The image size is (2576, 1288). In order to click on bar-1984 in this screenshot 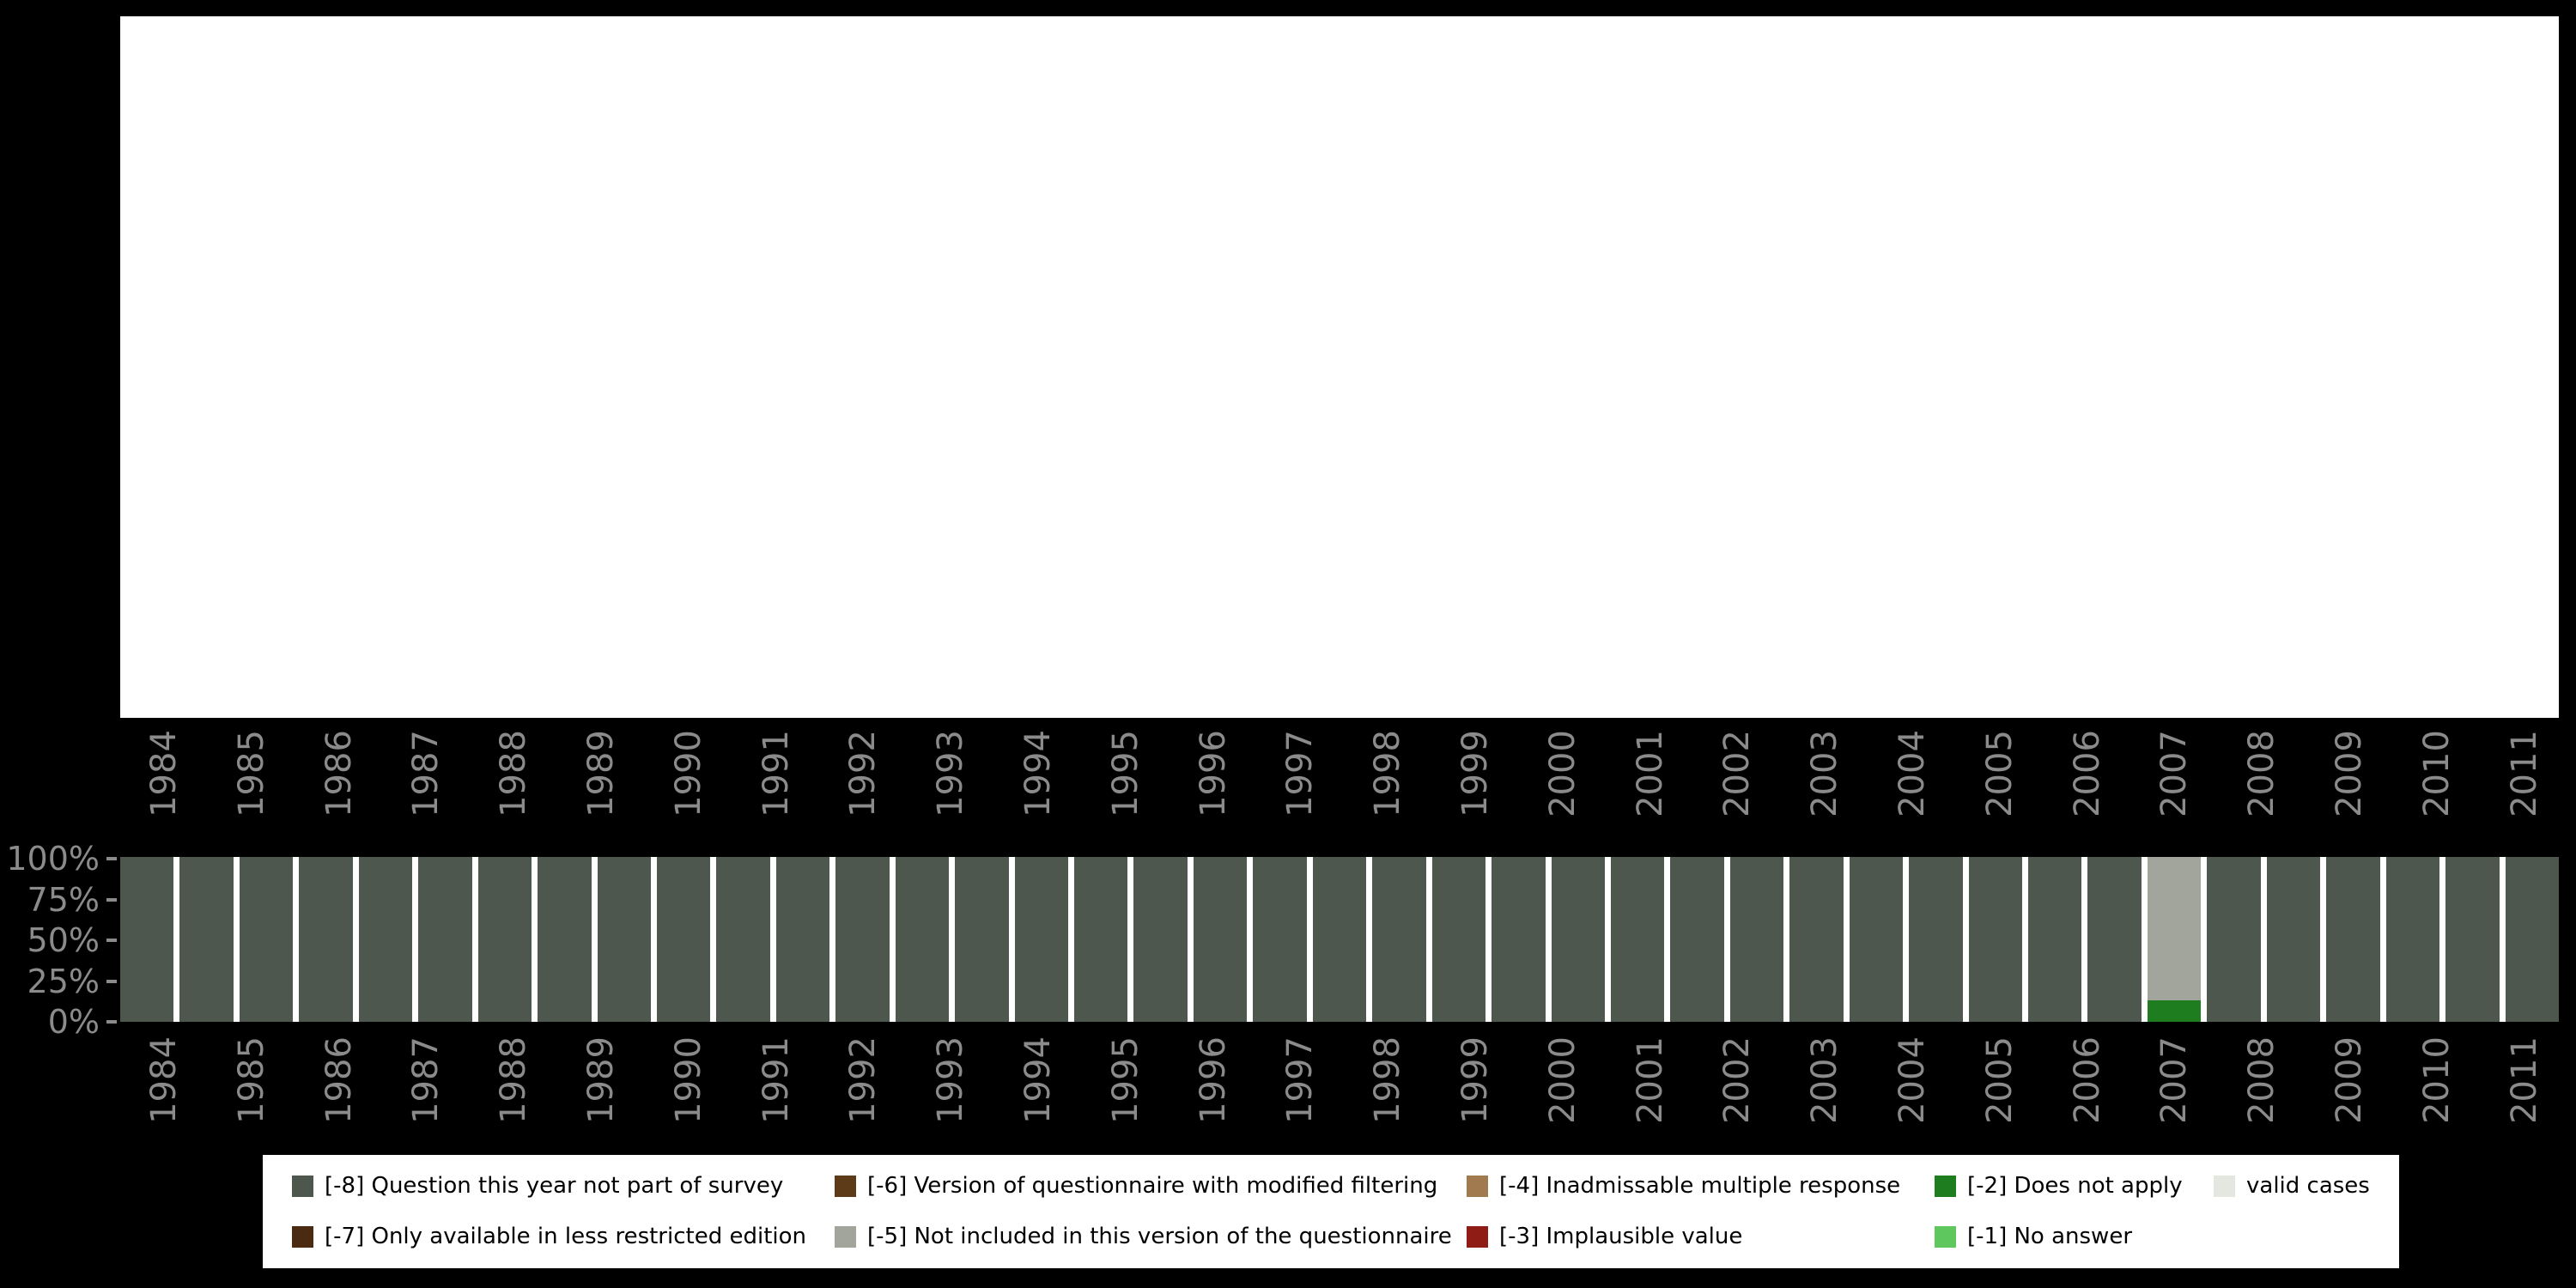, I will do `click(147, 940)`.